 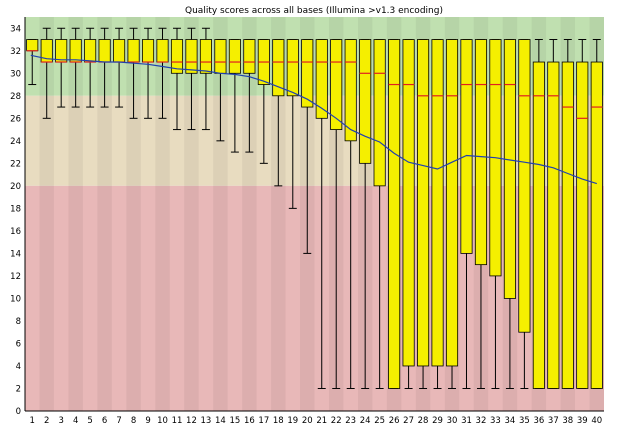 What do you see at coordinates (379, 421) in the screenshot?
I see `x-tick-label: 25` at bounding box center [379, 421].